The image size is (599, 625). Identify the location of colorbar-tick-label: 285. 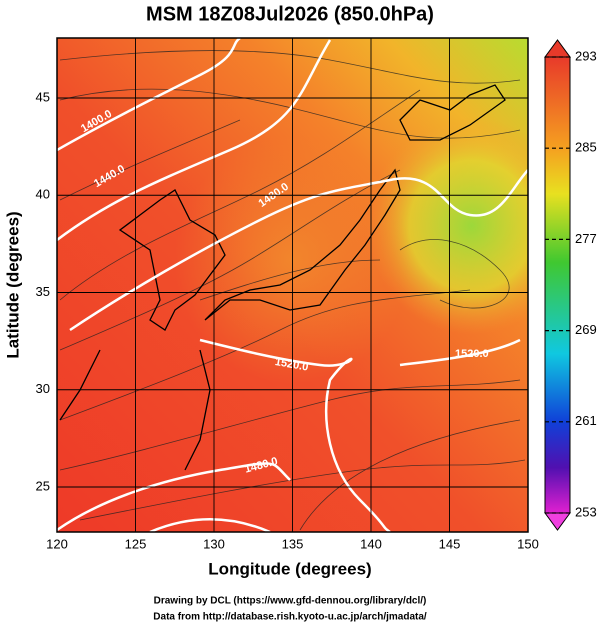
(586, 147).